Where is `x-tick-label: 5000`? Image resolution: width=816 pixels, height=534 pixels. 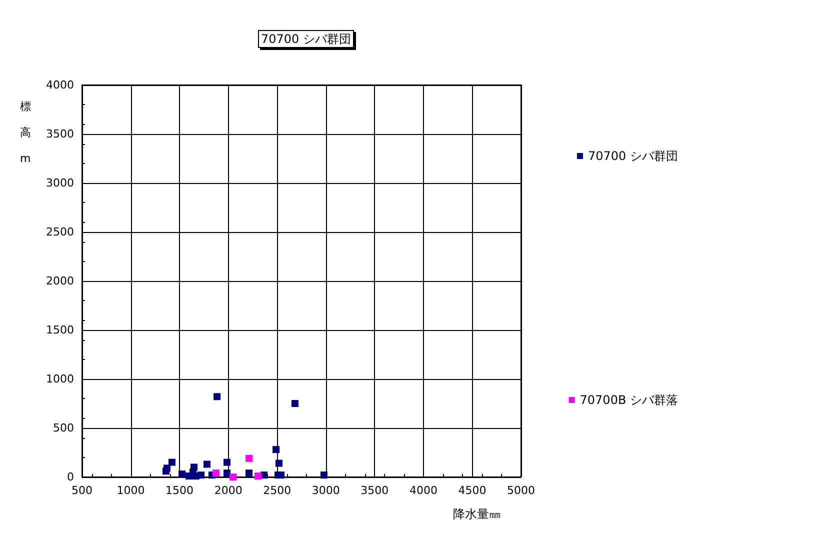 x-tick-label: 5000 is located at coordinates (521, 490).